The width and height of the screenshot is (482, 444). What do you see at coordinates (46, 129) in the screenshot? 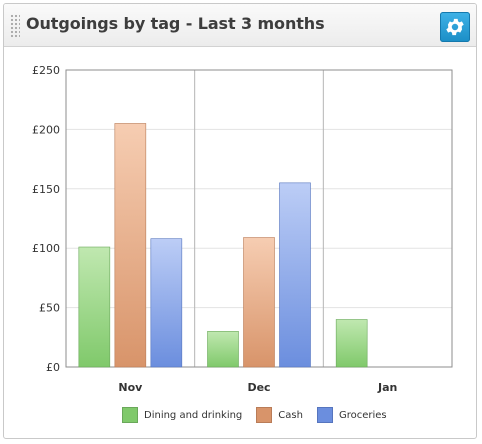
I see `y-tick-label: £200` at bounding box center [46, 129].